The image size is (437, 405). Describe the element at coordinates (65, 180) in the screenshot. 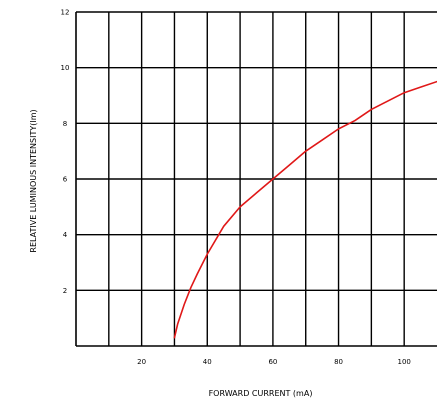

I see `y-tick-label-6: 6` at that location.